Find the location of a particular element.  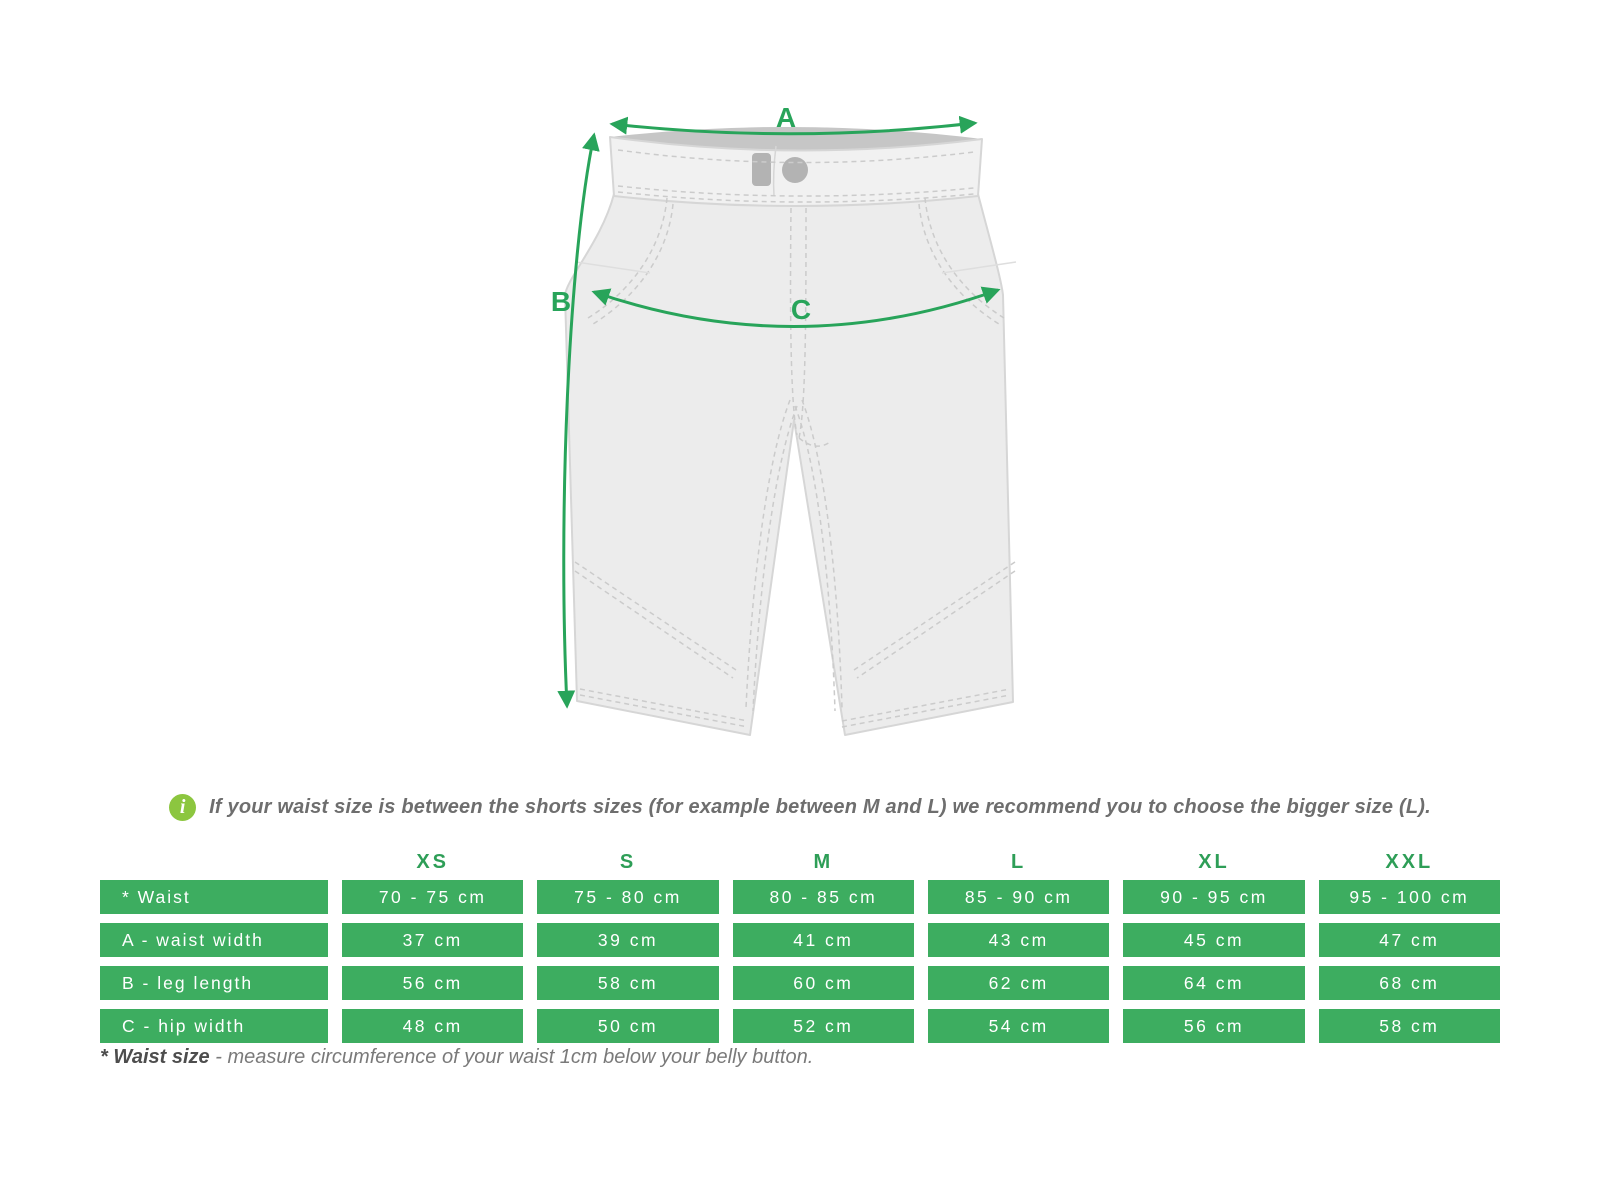

footnote-asterisk: * is located at coordinates (107, 1057).